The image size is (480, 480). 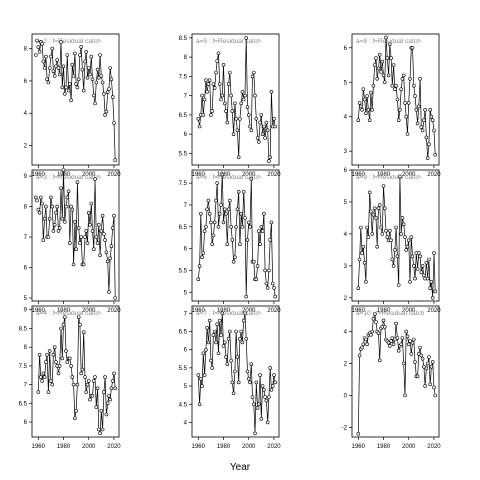 What do you see at coordinates (68, 177) in the screenshot?
I see `panel-title: a=3 : f=Residual catch` at bounding box center [68, 177].